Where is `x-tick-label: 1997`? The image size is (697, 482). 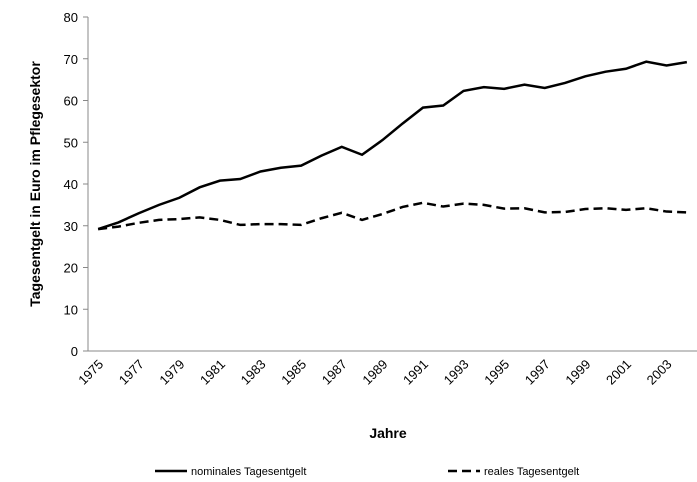 x-tick-label: 1997 is located at coordinates (537, 372).